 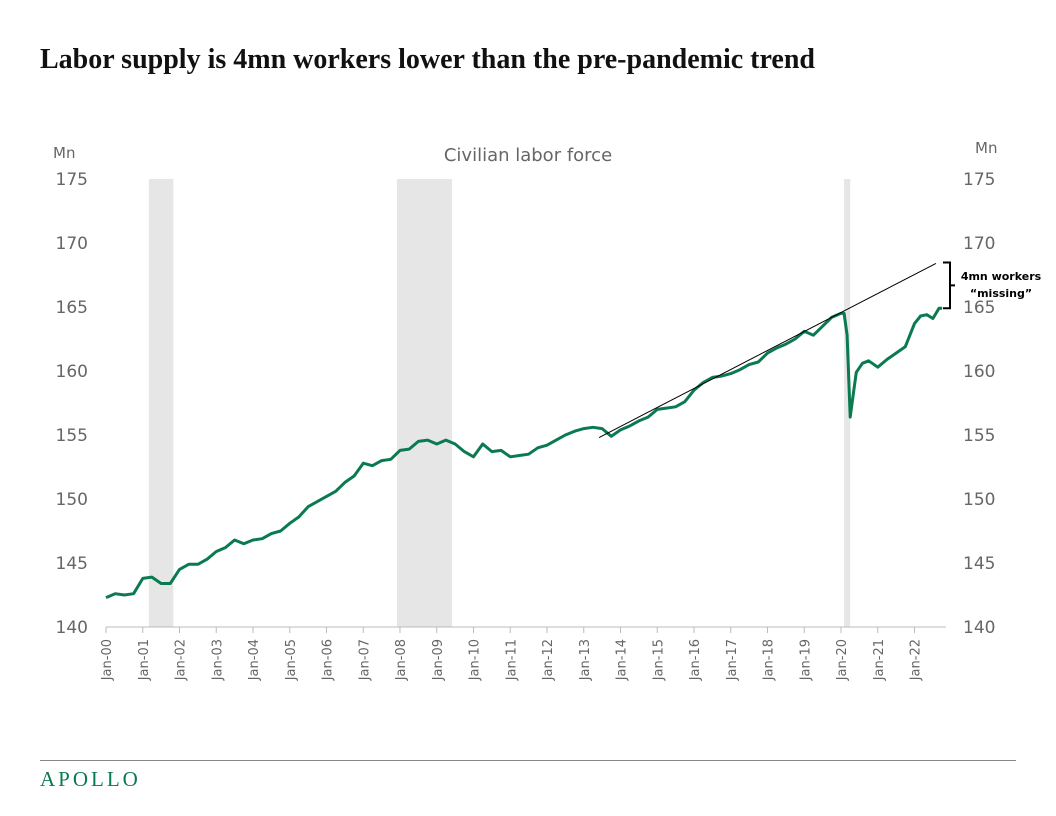 I want to click on chart-title: Civilian labor force, so click(x=528, y=155).